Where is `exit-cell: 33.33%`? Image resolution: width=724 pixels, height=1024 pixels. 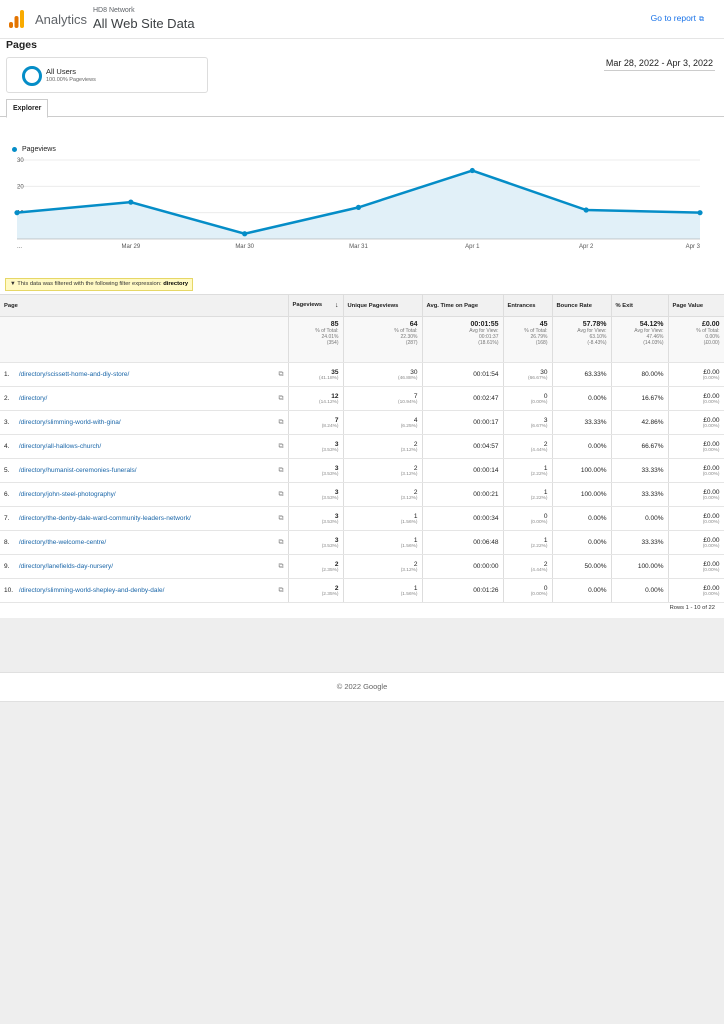
exit-cell: 33.33% is located at coordinates (640, 494).